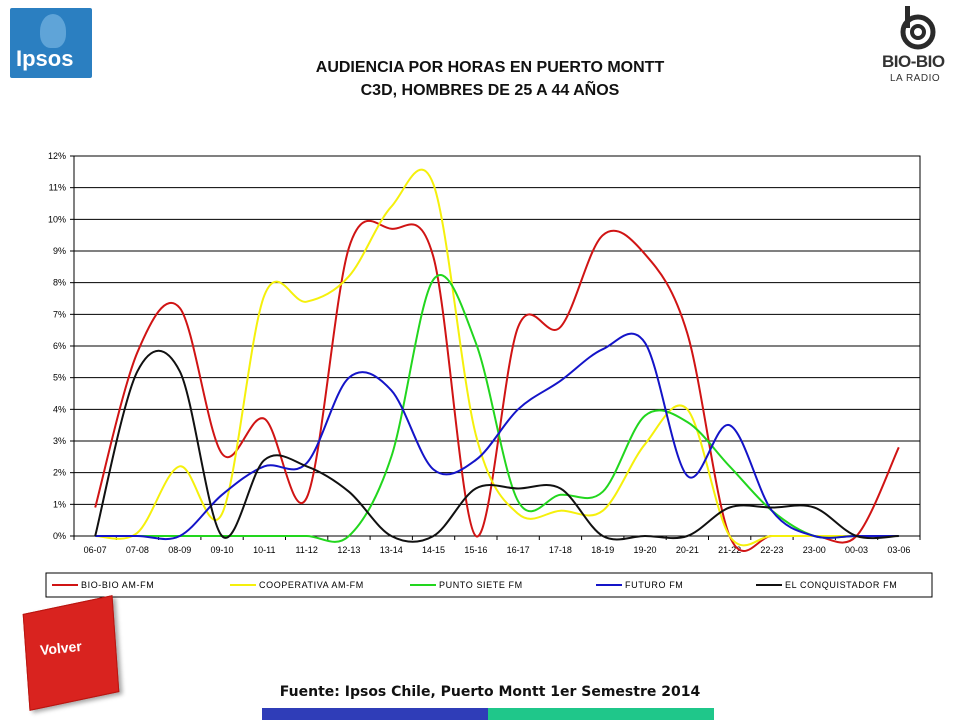 The width and height of the screenshot is (960, 720). Describe the element at coordinates (518, 550) in the screenshot. I see `x-tick-label: 16-17` at that location.